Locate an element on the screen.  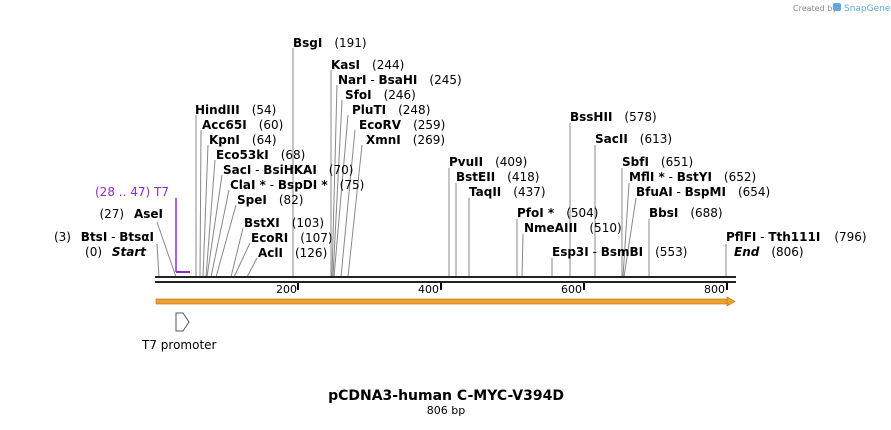
site-eco53ki: Eco53kI (68) is located at coordinates (260, 155).